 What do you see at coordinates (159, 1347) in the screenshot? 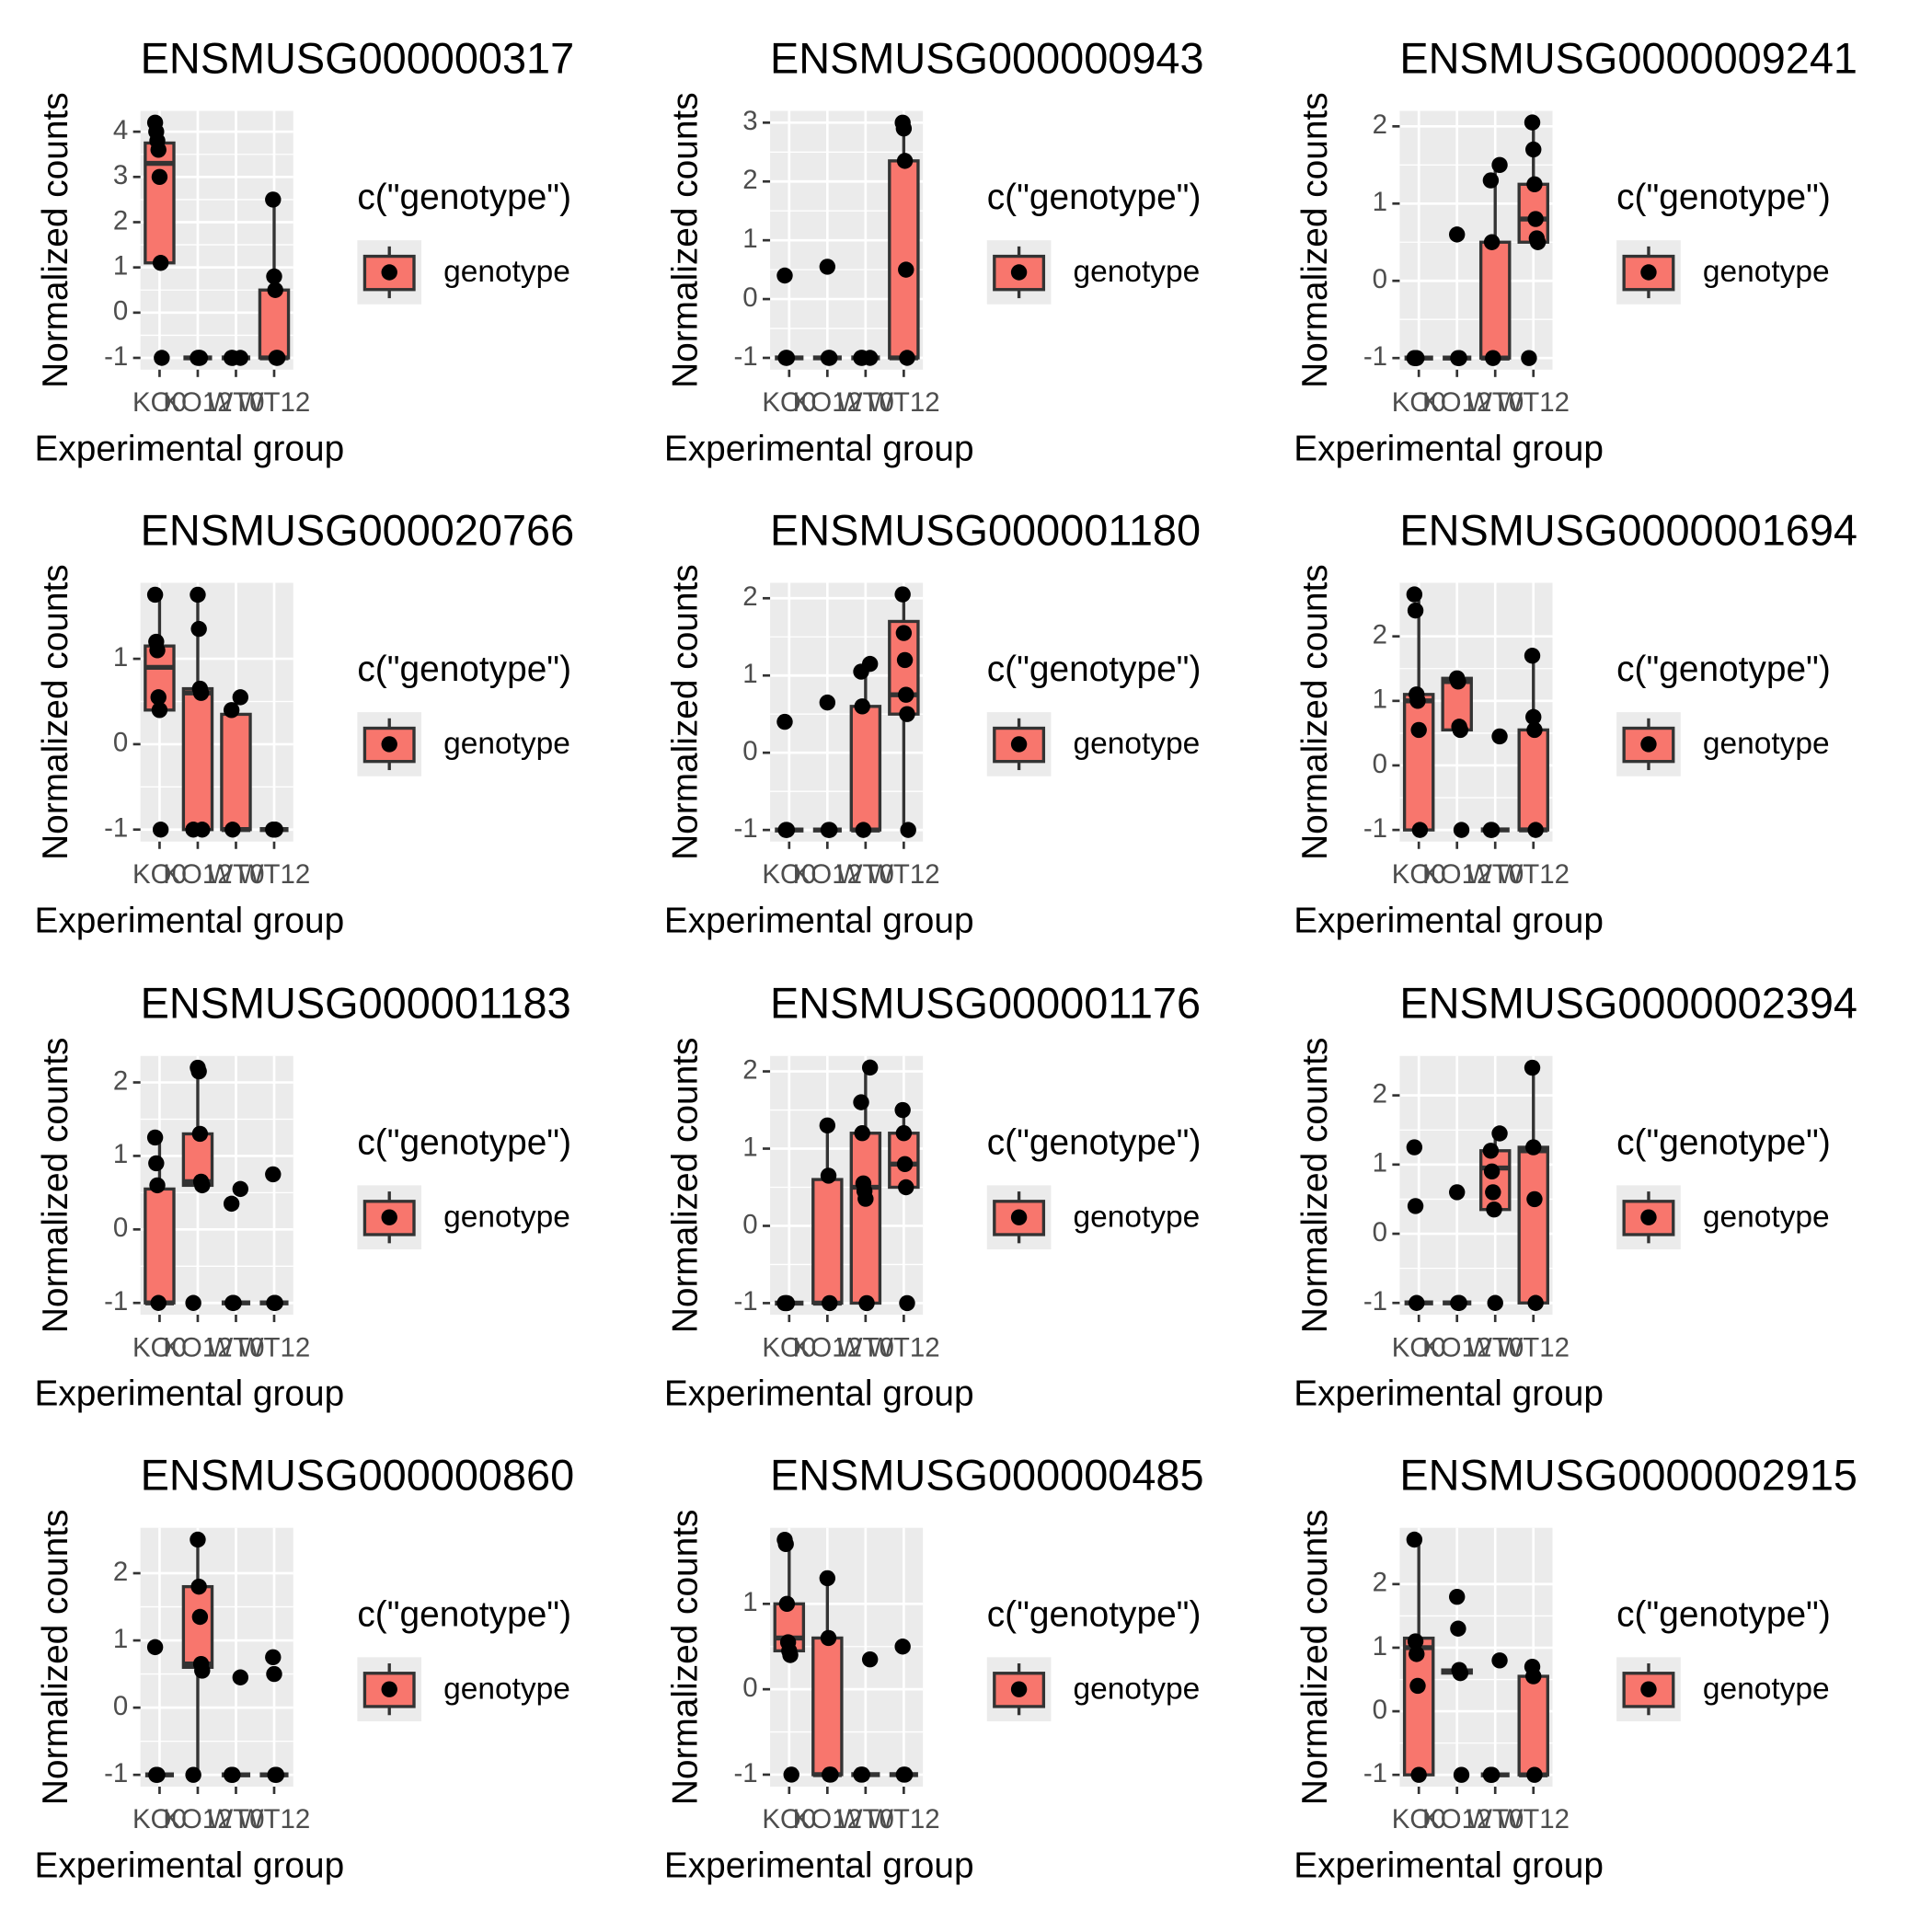
I see `x-tick-label: KO0` at bounding box center [159, 1347].